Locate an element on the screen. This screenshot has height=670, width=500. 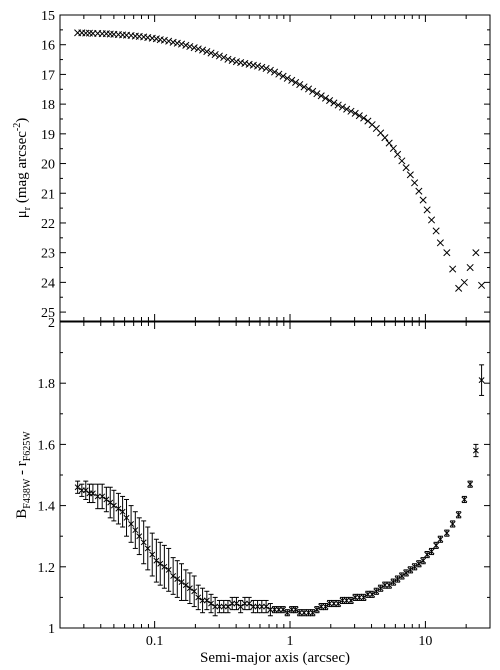
y-tick-label: 20 is located at coordinates (48, 165).